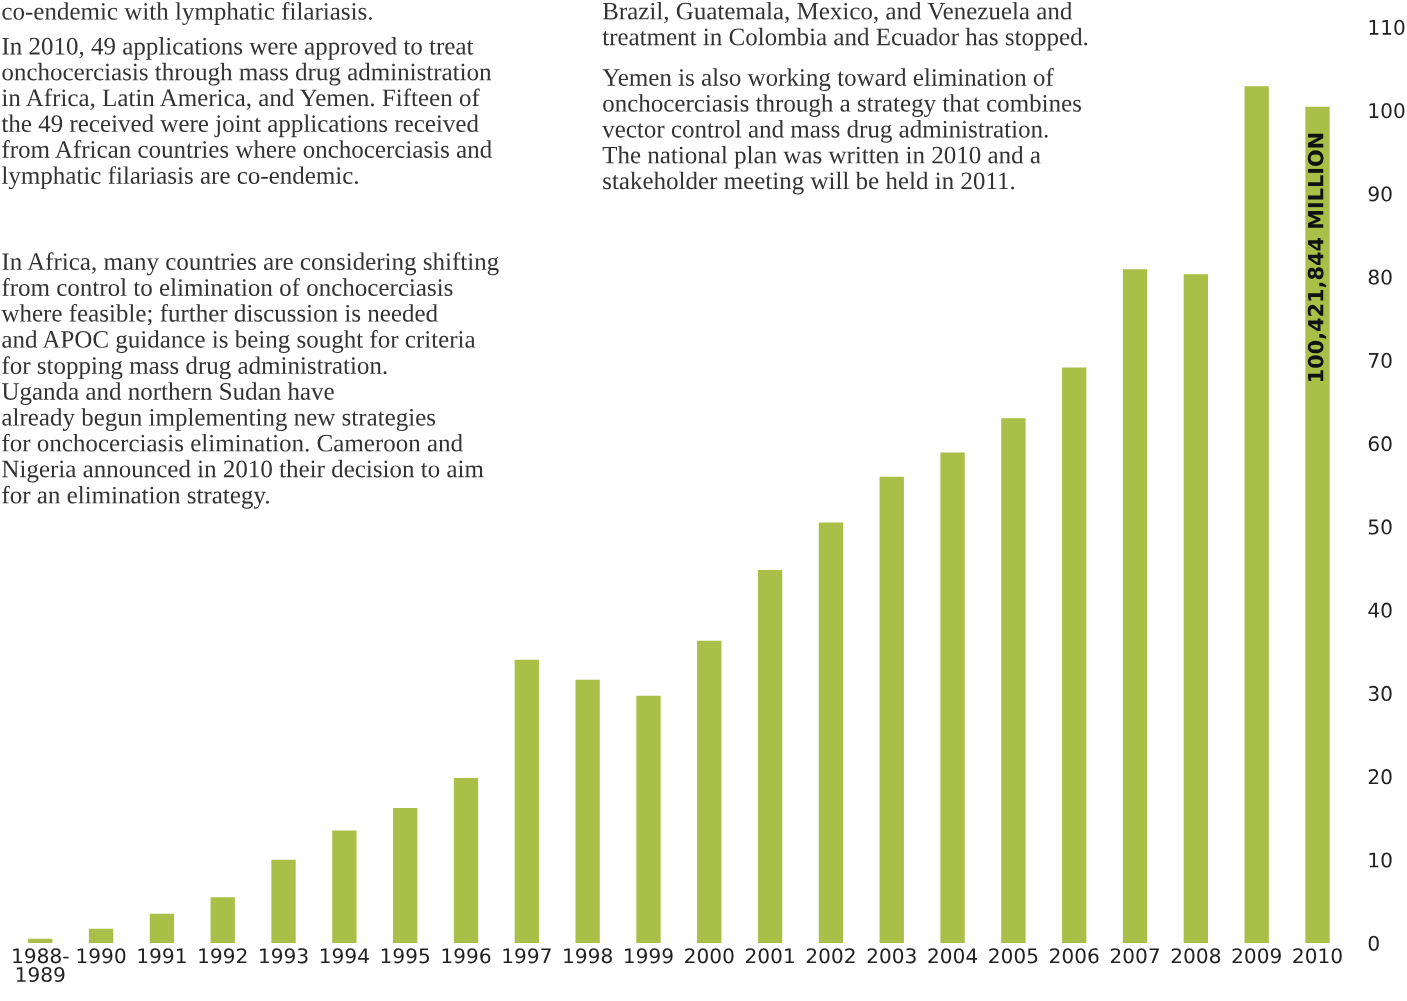  Describe the element at coordinates (1380, 777) in the screenshot. I see `y-tick-label: 20` at that location.